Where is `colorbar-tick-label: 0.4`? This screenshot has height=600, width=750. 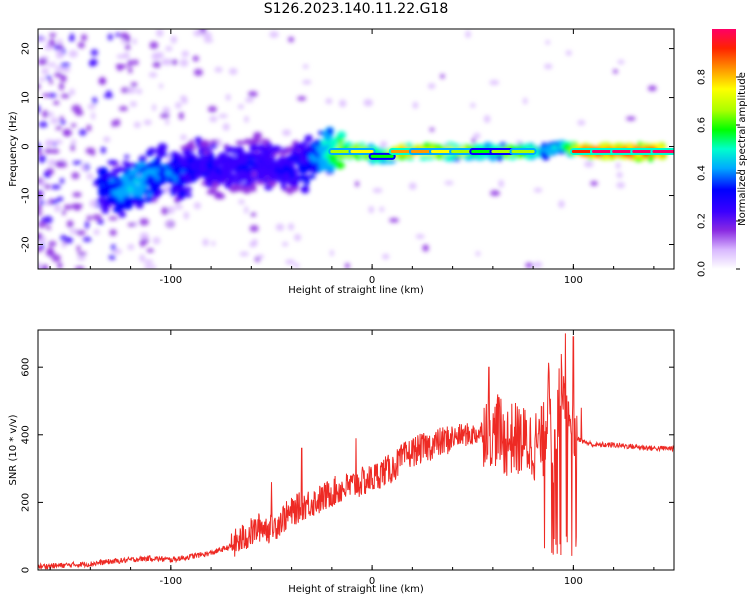 colorbar-tick-label: 0.4 is located at coordinates (702, 173).